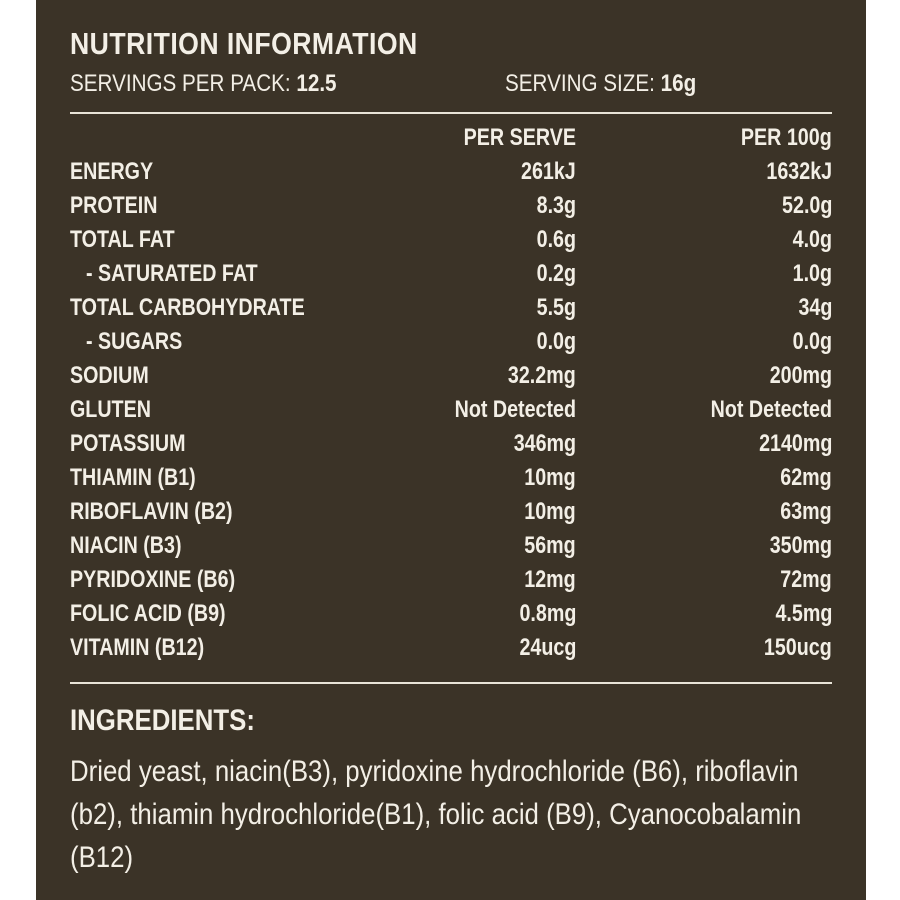  Describe the element at coordinates (806, 511) in the screenshot. I see `per-100g-value: 63mg` at that location.